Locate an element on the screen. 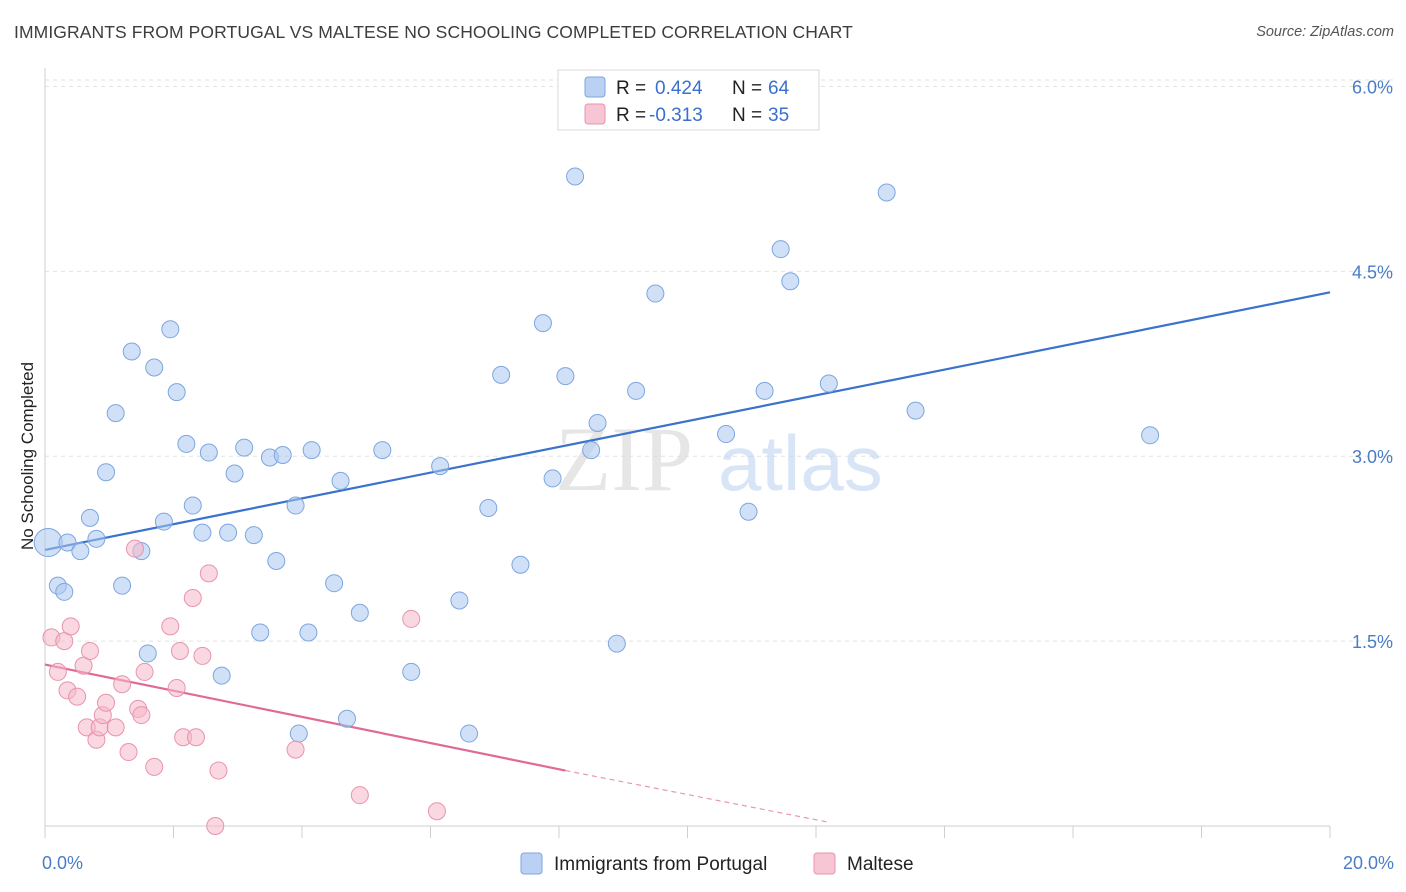 Image resolution: width=1406 pixels, height=892 pixels. y-tick-label-1: 3.0% is located at coordinates (1372, 457).